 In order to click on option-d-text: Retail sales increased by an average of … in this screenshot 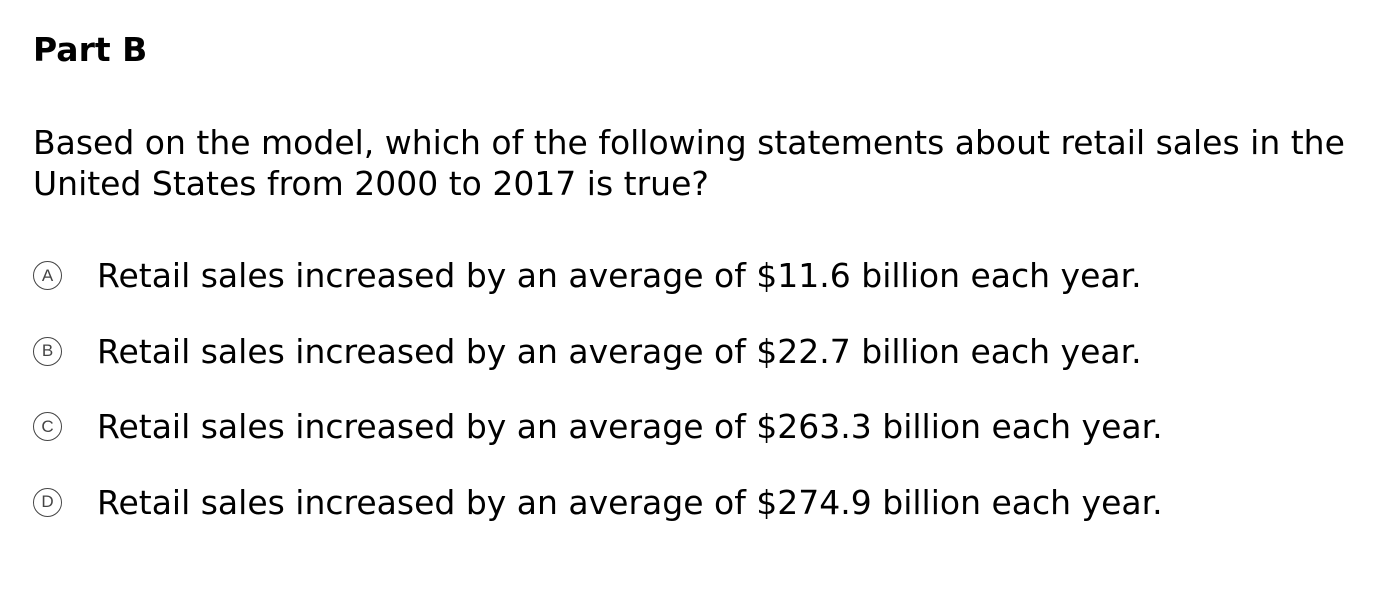, I will do `click(630, 502)`.